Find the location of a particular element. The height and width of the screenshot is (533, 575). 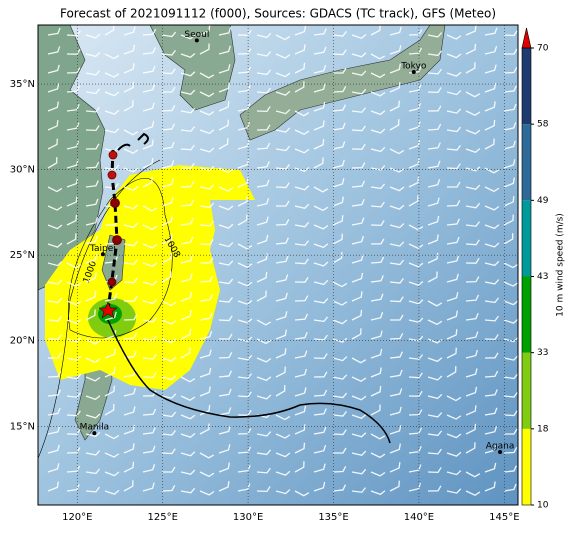

lat-tick-label: 25°N is located at coordinates (22, 255).